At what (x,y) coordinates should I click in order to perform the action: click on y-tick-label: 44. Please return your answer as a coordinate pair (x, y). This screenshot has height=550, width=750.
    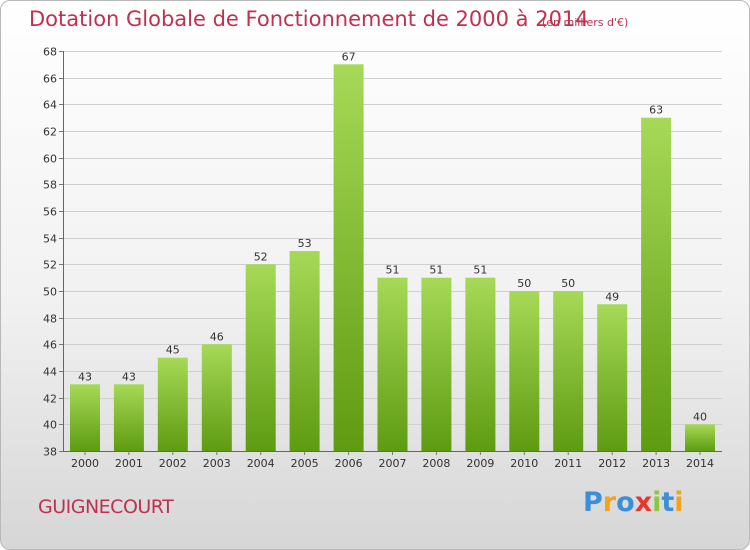
    Looking at the image, I should click on (50, 372).